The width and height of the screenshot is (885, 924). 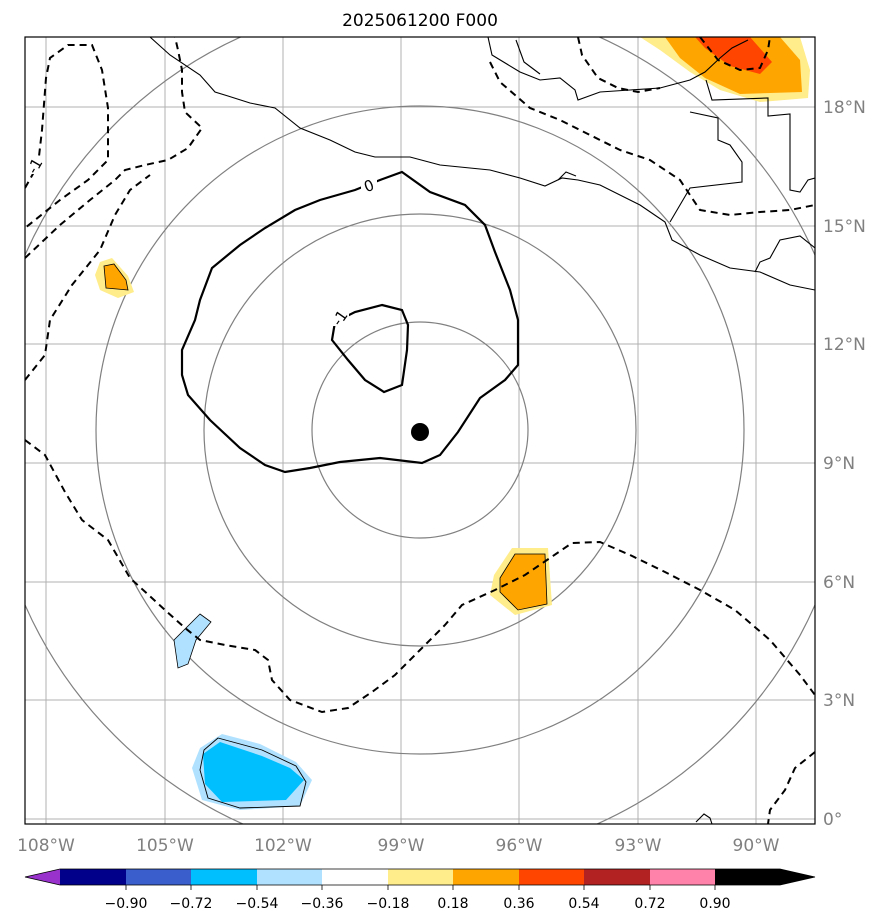 I want to click on colorbar-tick-label: 0.72, so click(x=649, y=904).